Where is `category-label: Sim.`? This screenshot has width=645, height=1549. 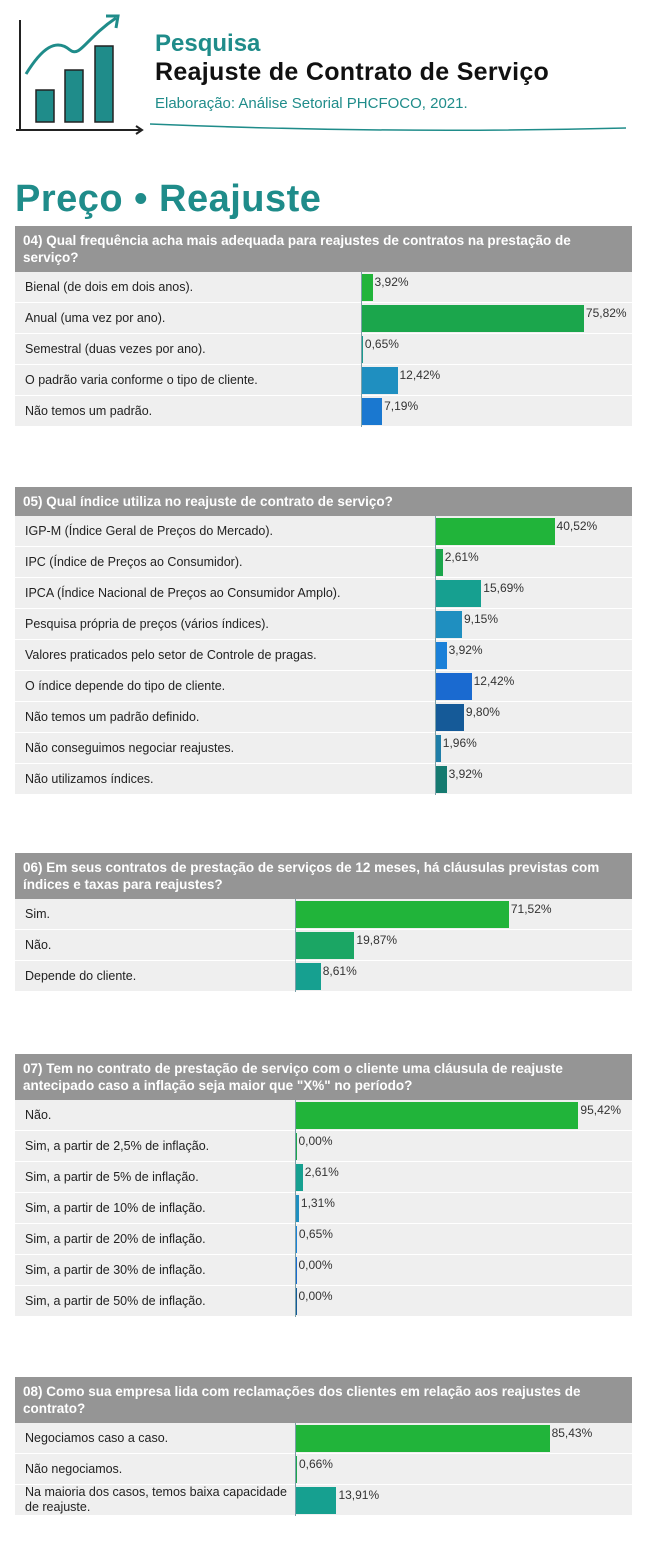 category-label: Sim. is located at coordinates (37, 913).